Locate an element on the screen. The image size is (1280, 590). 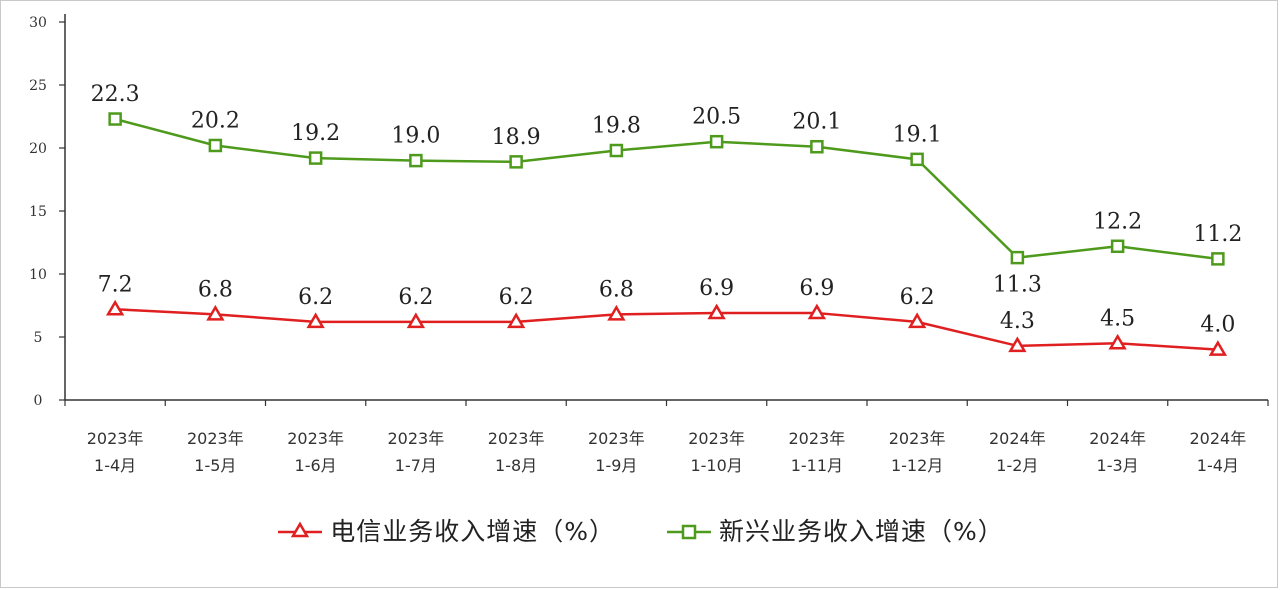
data-label: 20.1 is located at coordinates (816, 122).